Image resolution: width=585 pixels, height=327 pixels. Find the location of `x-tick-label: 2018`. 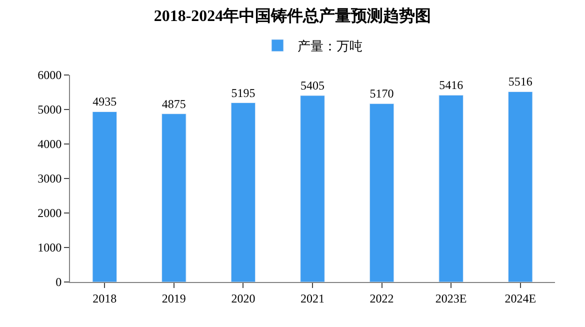

x-tick-label: 2018 is located at coordinates (104, 298).